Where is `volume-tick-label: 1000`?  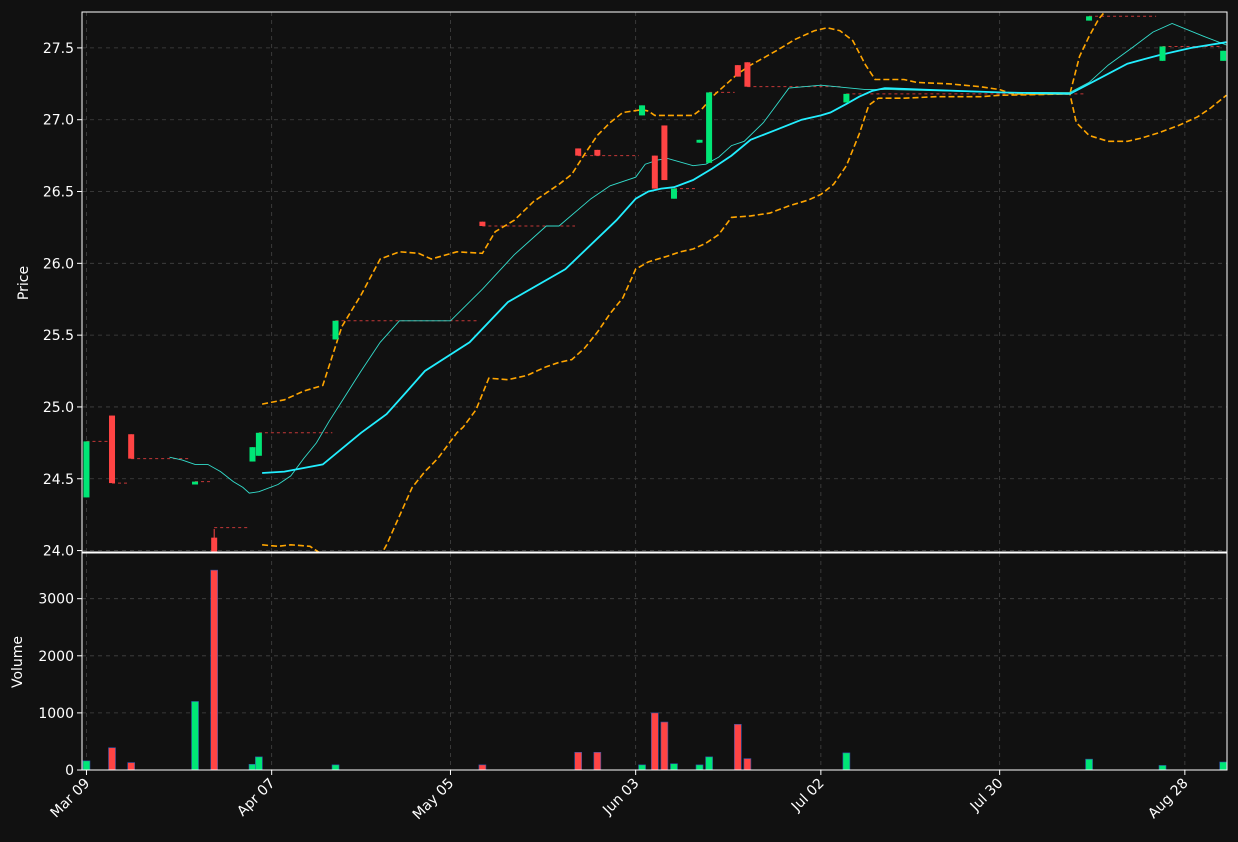
volume-tick-label: 1000 is located at coordinates (56, 714).